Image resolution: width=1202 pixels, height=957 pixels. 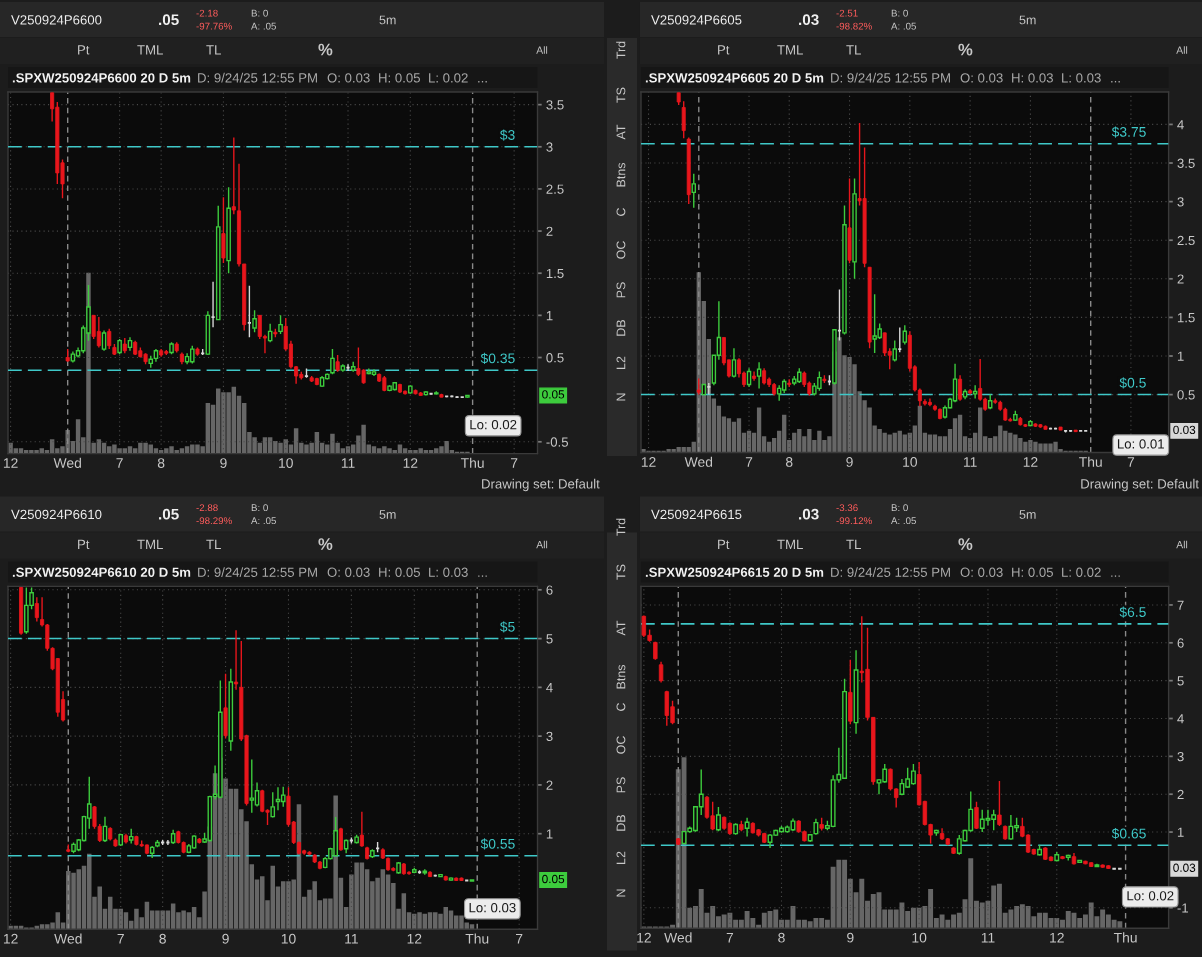 What do you see at coordinates (809, 514) in the screenshot?
I see `text: .03` at bounding box center [809, 514].